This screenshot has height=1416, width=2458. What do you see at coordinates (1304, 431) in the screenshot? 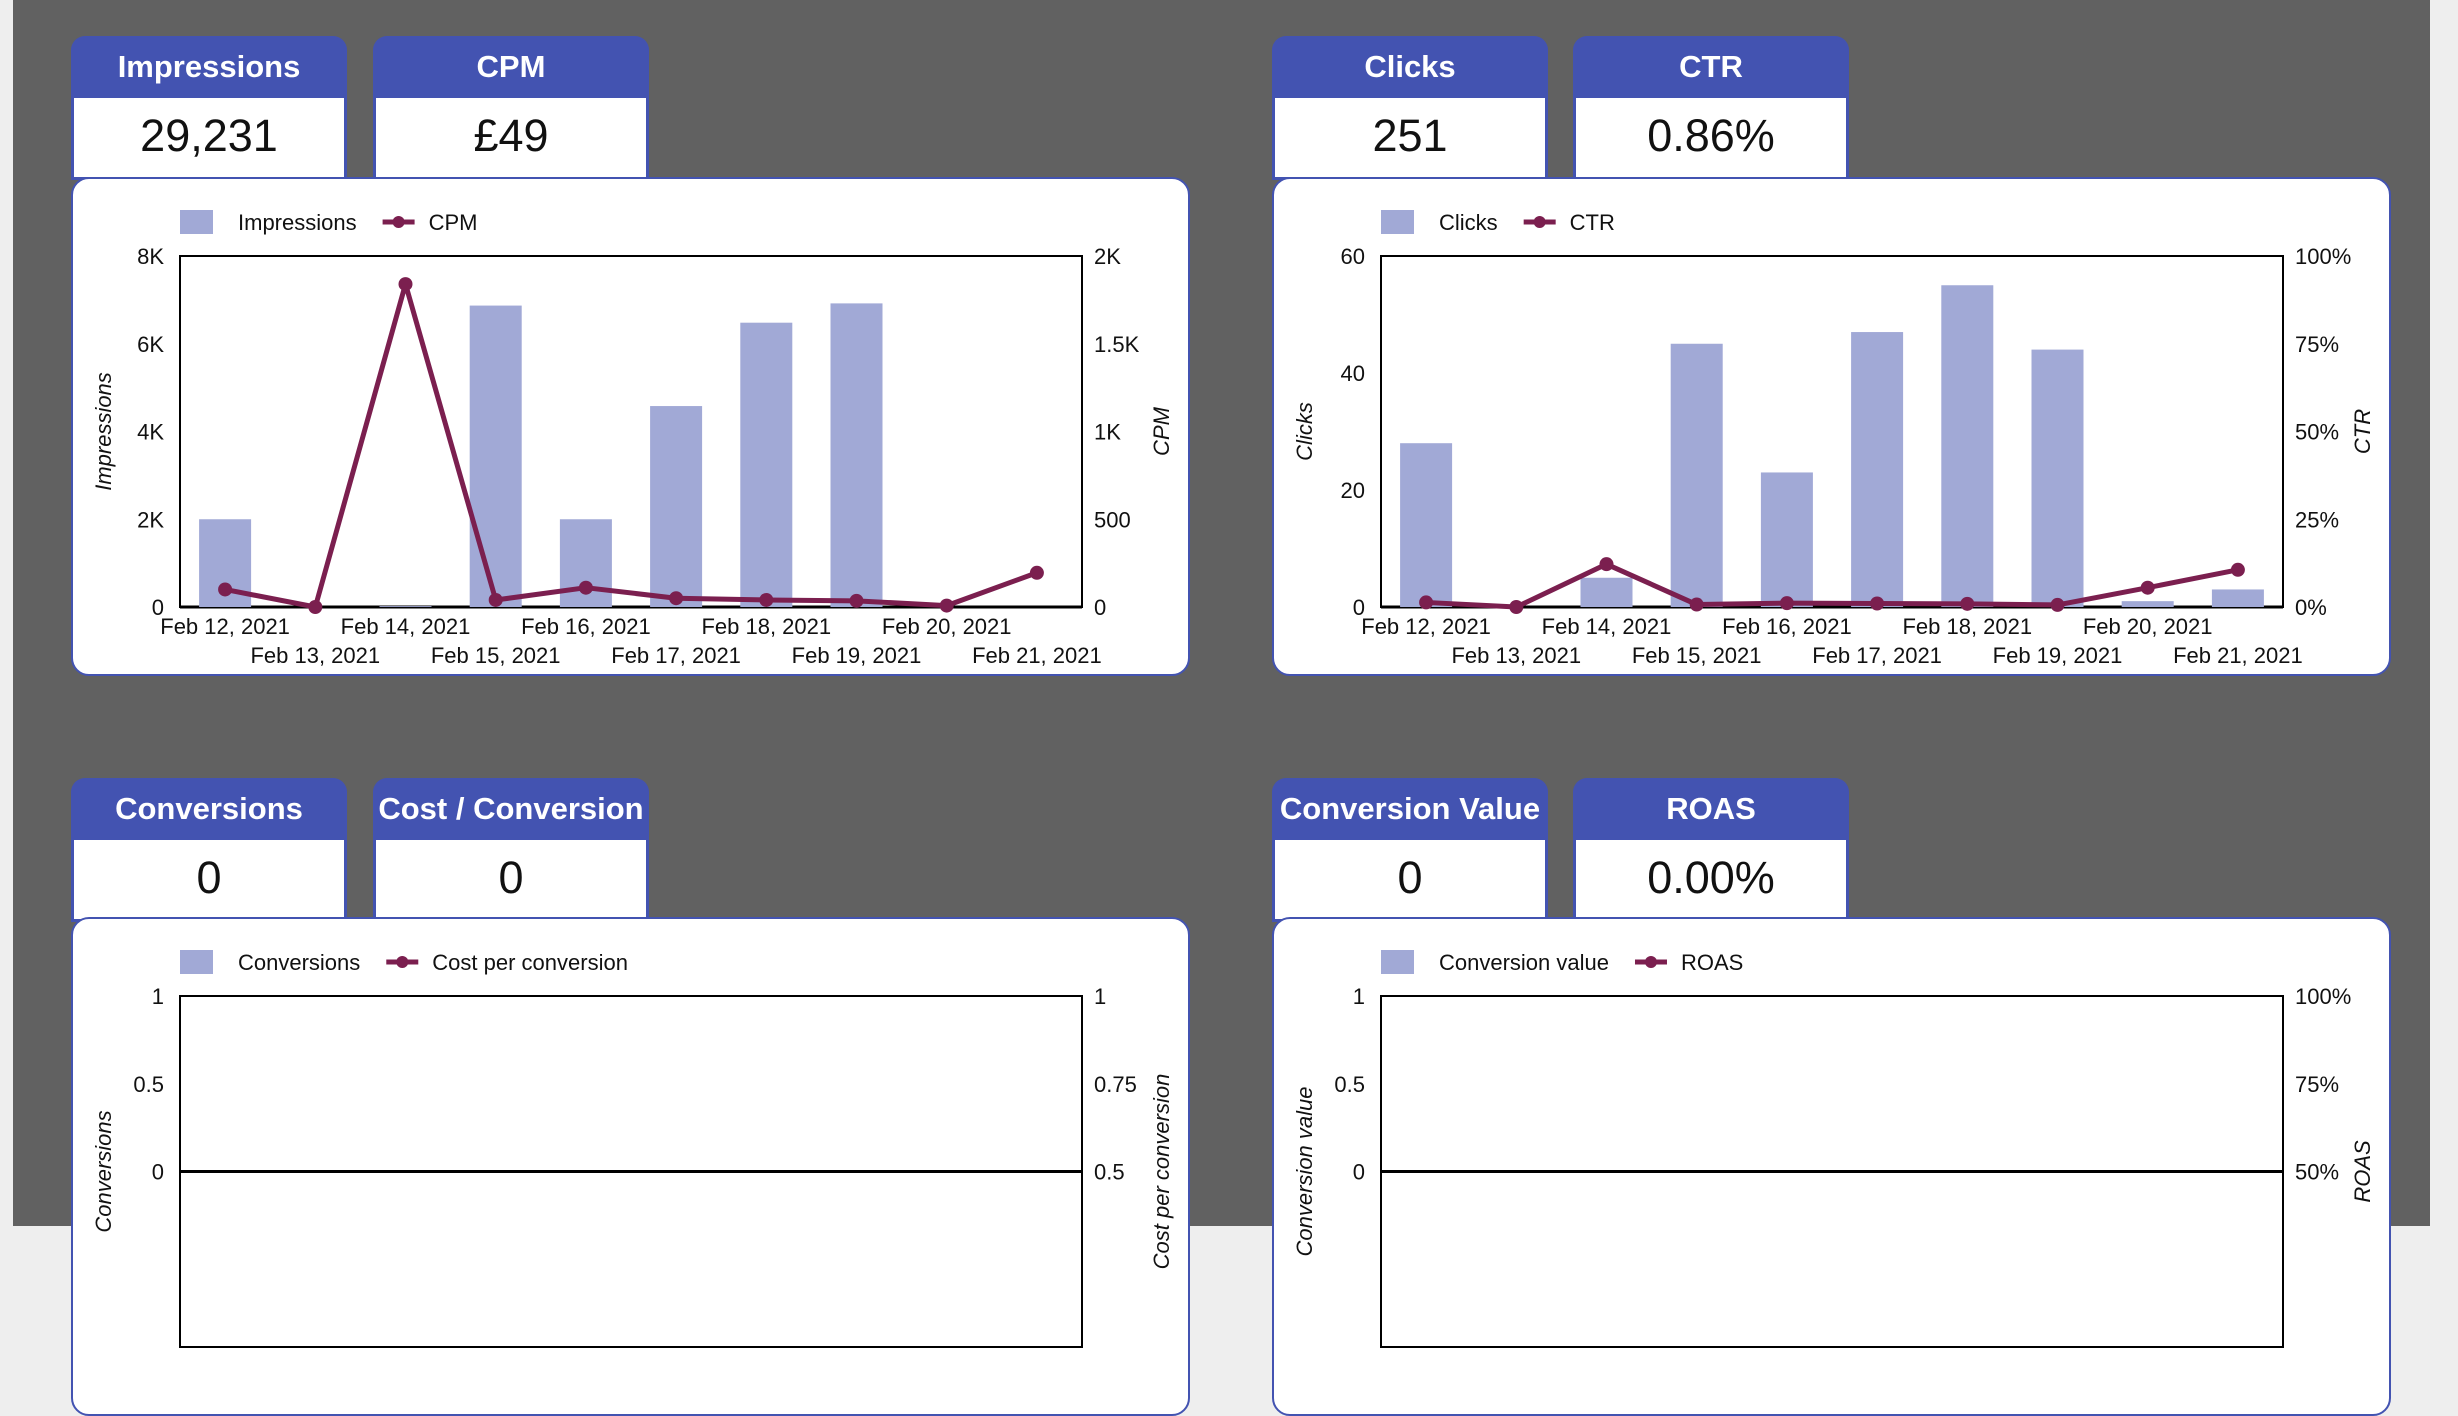
I see `y-axis-title: Clicks` at bounding box center [1304, 431].